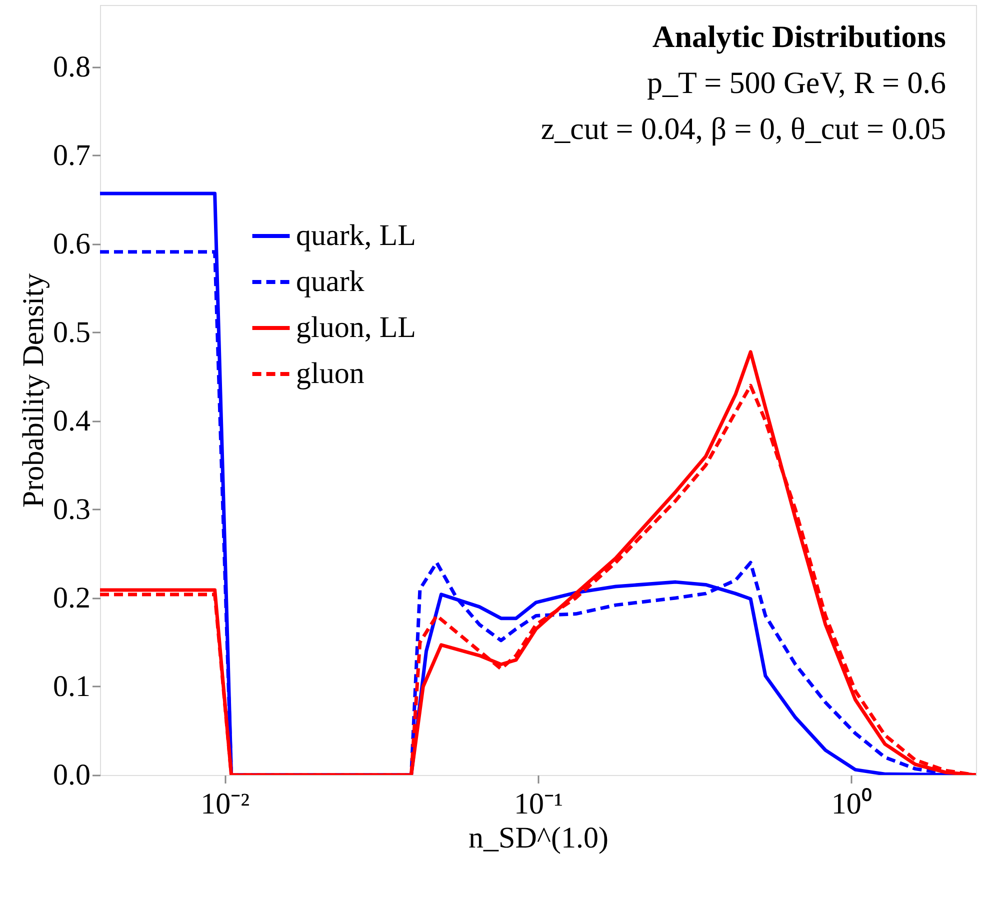 The image size is (992, 907). I want to click on y-tick-label: 0.0, so click(71, 775).